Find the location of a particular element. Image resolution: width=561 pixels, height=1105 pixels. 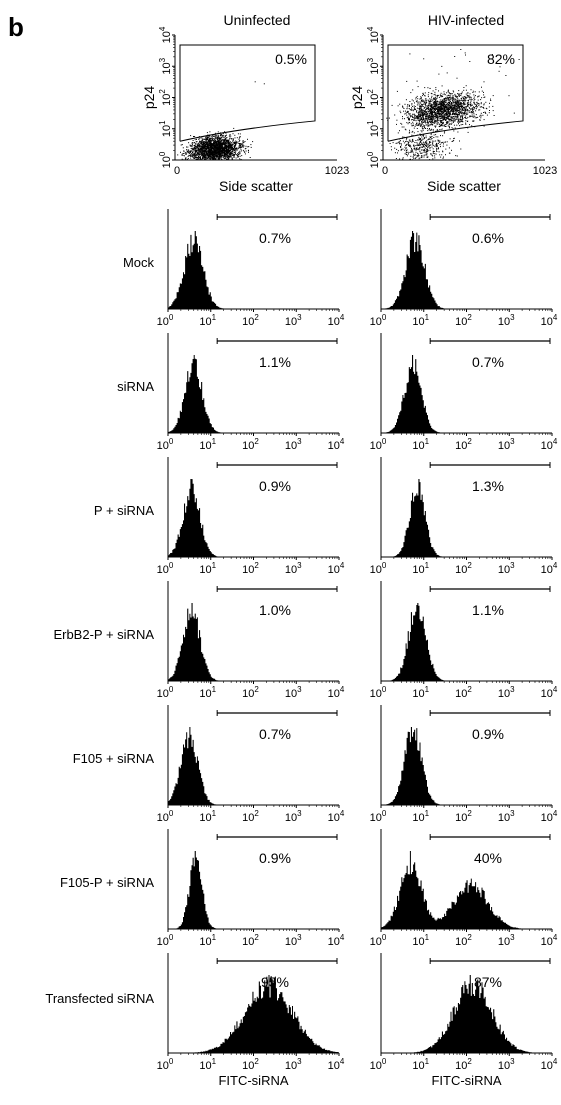

row-label: P + siRNA is located at coordinates (124, 510).